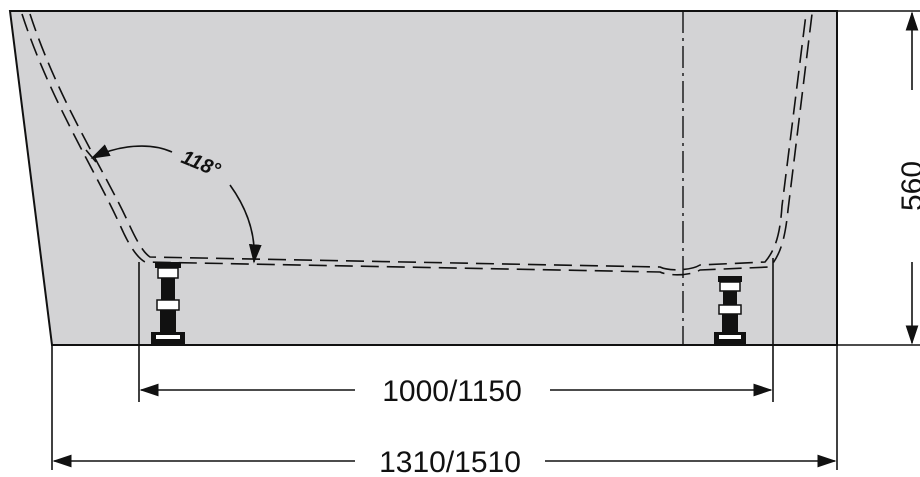 The height and width of the screenshot is (477, 920). What do you see at coordinates (450, 461) in the screenshot?
I see `overall-length-label: 1310/1510` at bounding box center [450, 461].